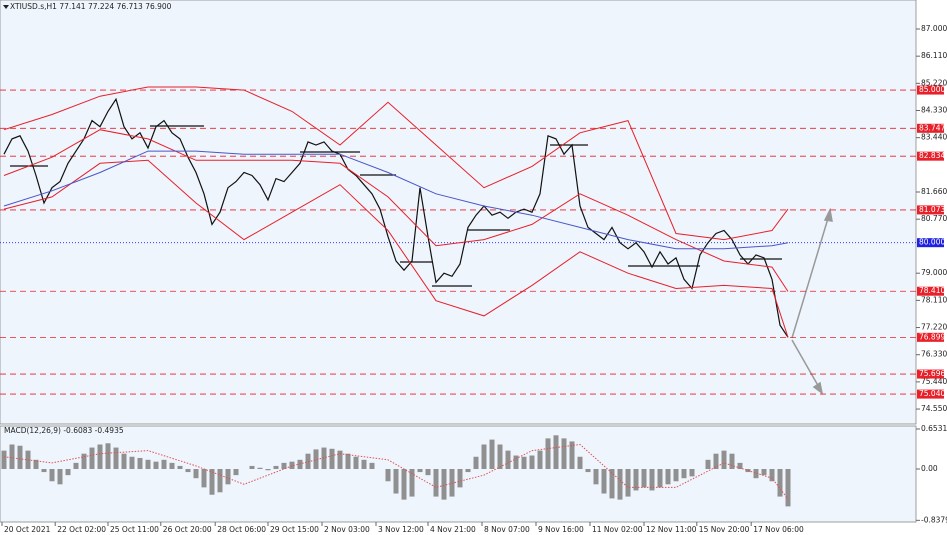 The height and width of the screenshot is (535, 947). I want to click on x-tick-label: 15 Nov 20:00, so click(724, 529).